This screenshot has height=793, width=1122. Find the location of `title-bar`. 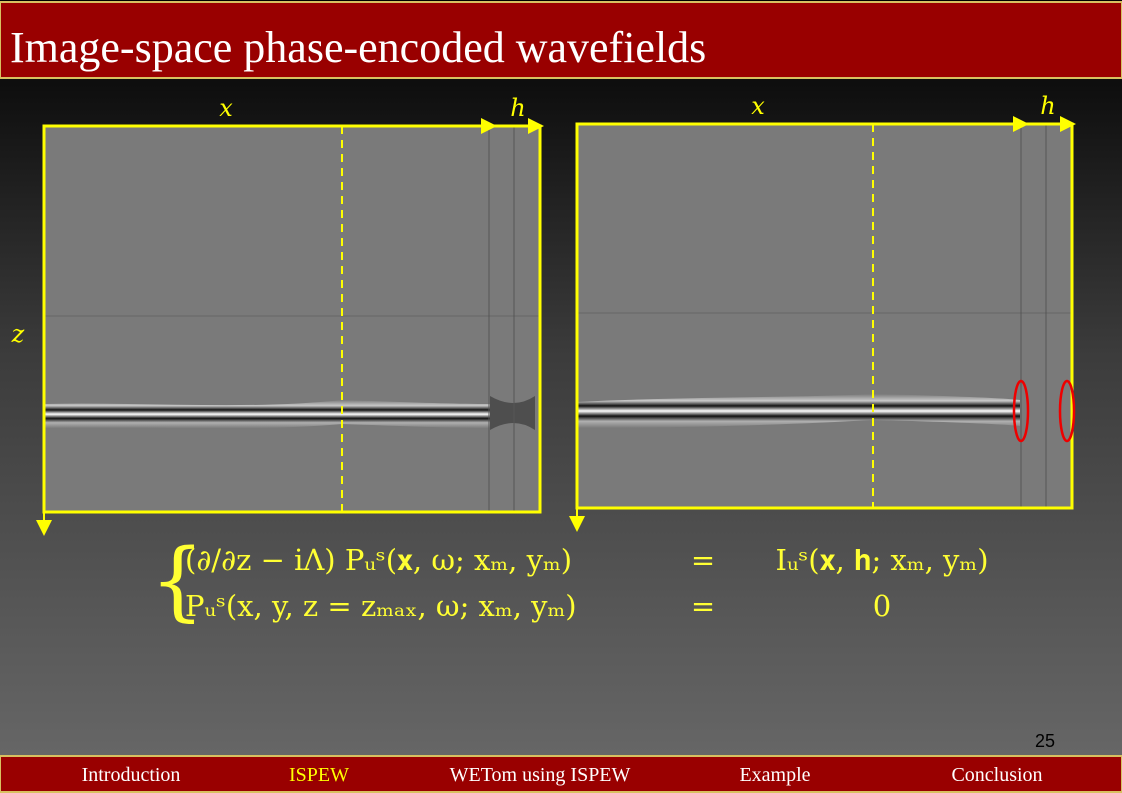

title-bar is located at coordinates (561, 40).